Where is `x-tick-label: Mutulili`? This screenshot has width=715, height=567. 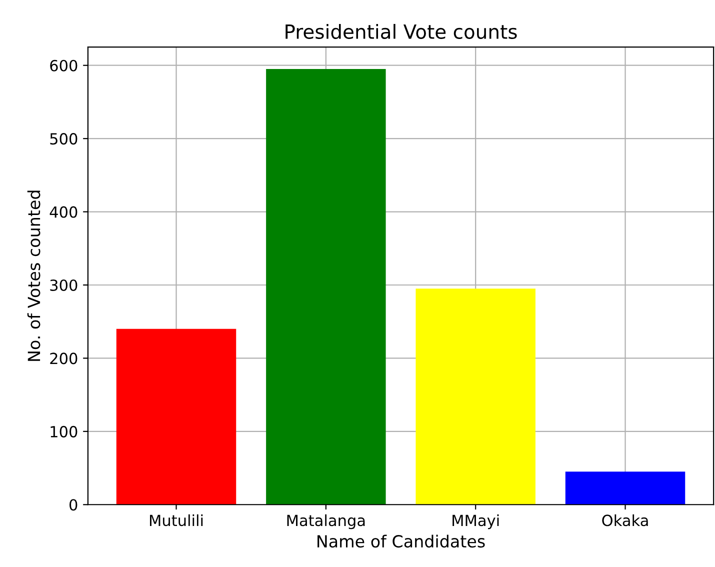 x-tick-label: Mutulili is located at coordinates (176, 520).